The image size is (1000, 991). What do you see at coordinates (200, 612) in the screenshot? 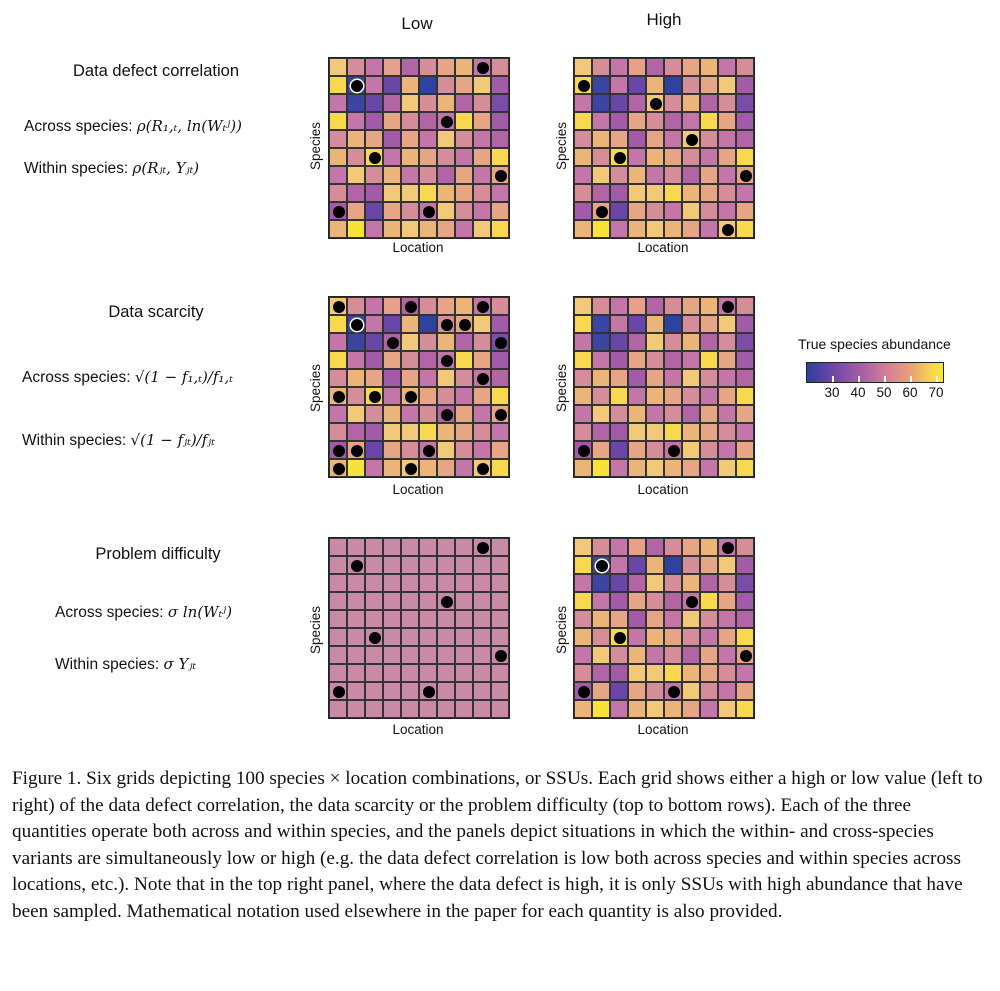
I see `formula-math: σ ln(Wₜʲ)` at bounding box center [200, 612].